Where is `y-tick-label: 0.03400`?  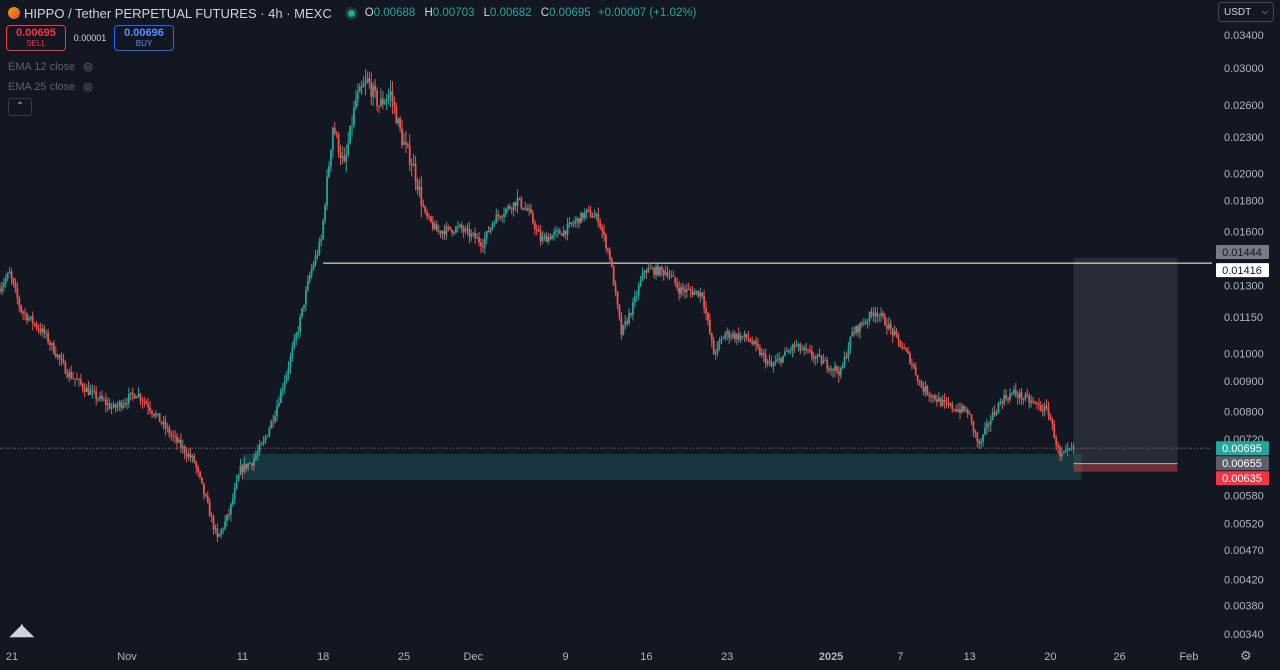
y-tick-label: 0.03400 is located at coordinates (1244, 36).